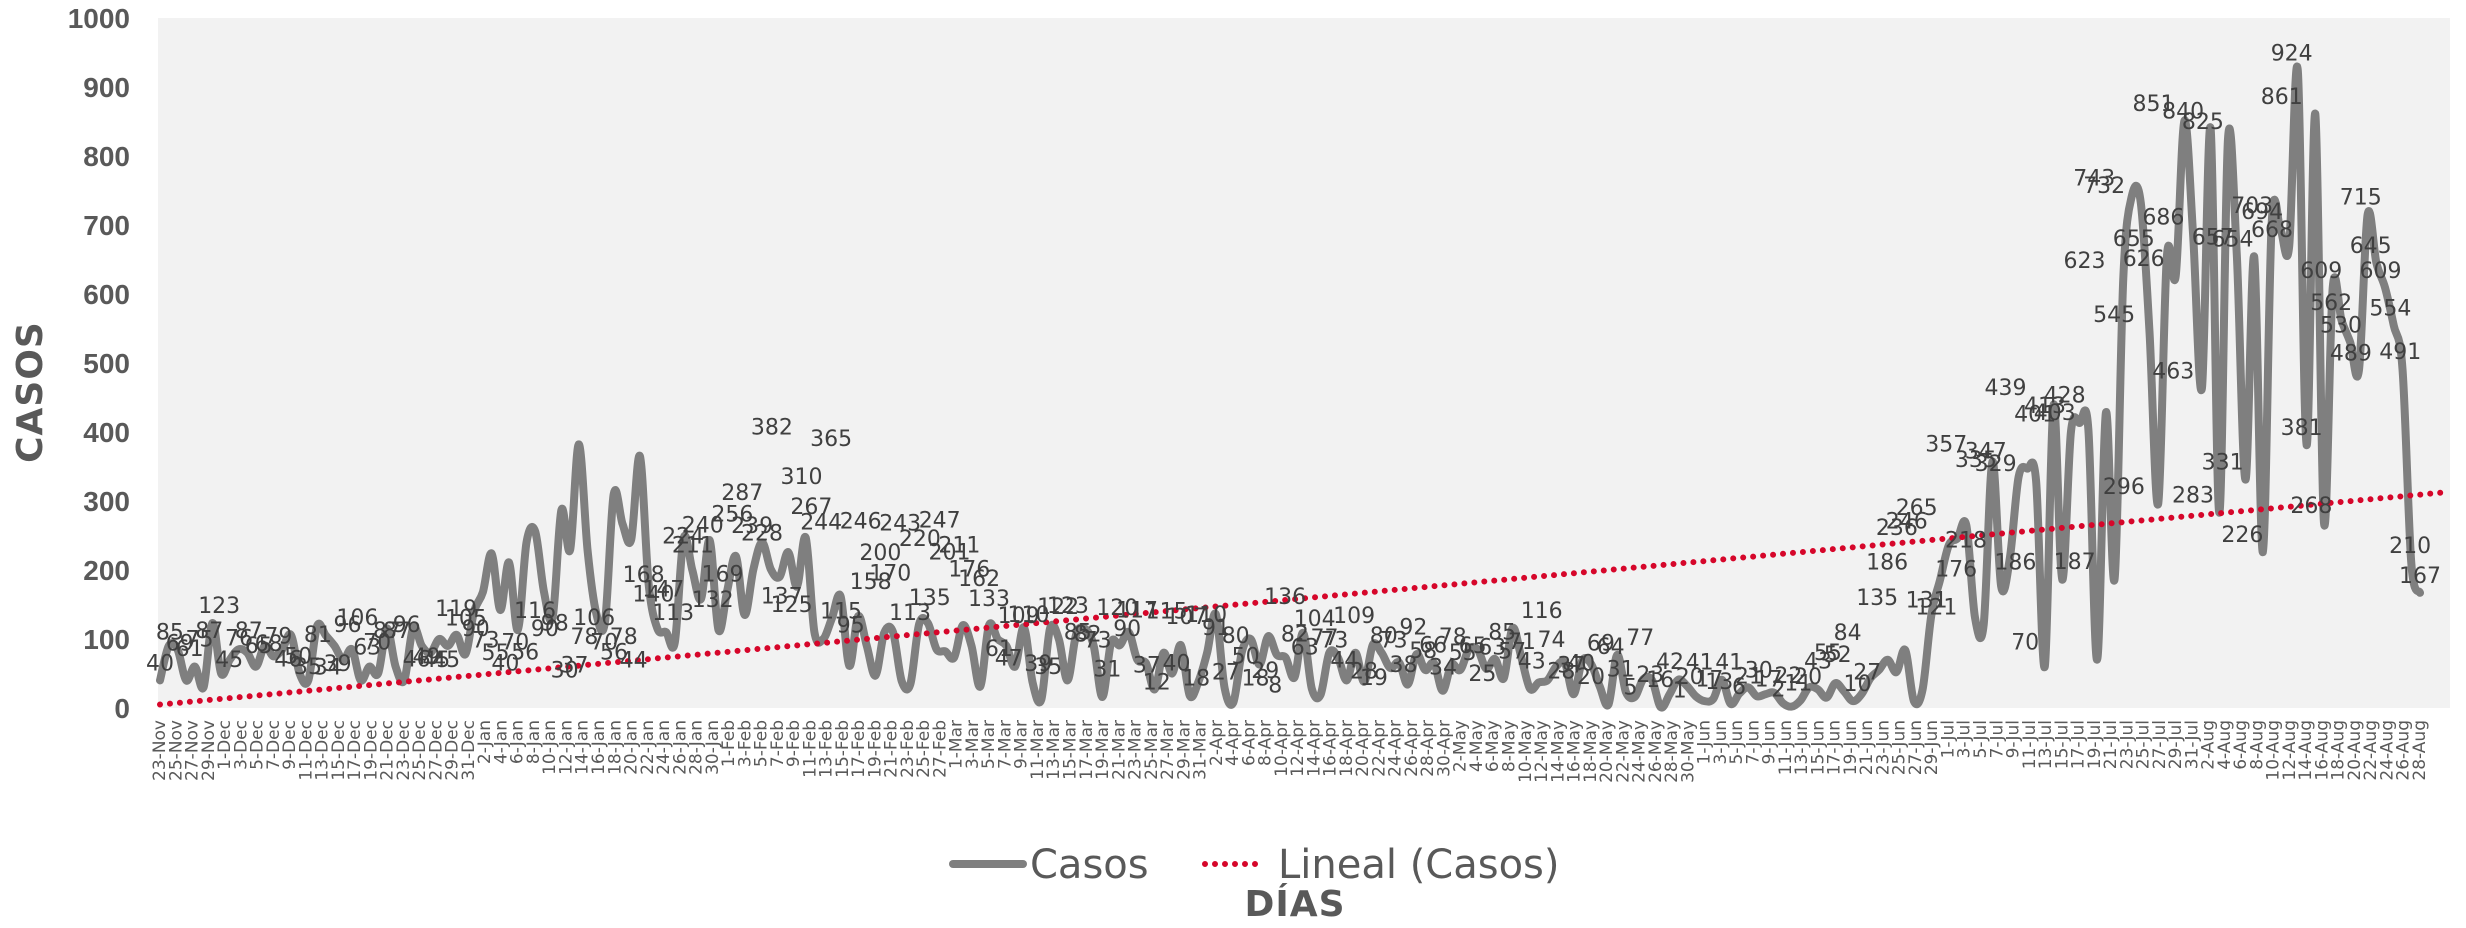  Describe the element at coordinates (1058, 607) in the screenshot. I see `data-label: 122` at that location.